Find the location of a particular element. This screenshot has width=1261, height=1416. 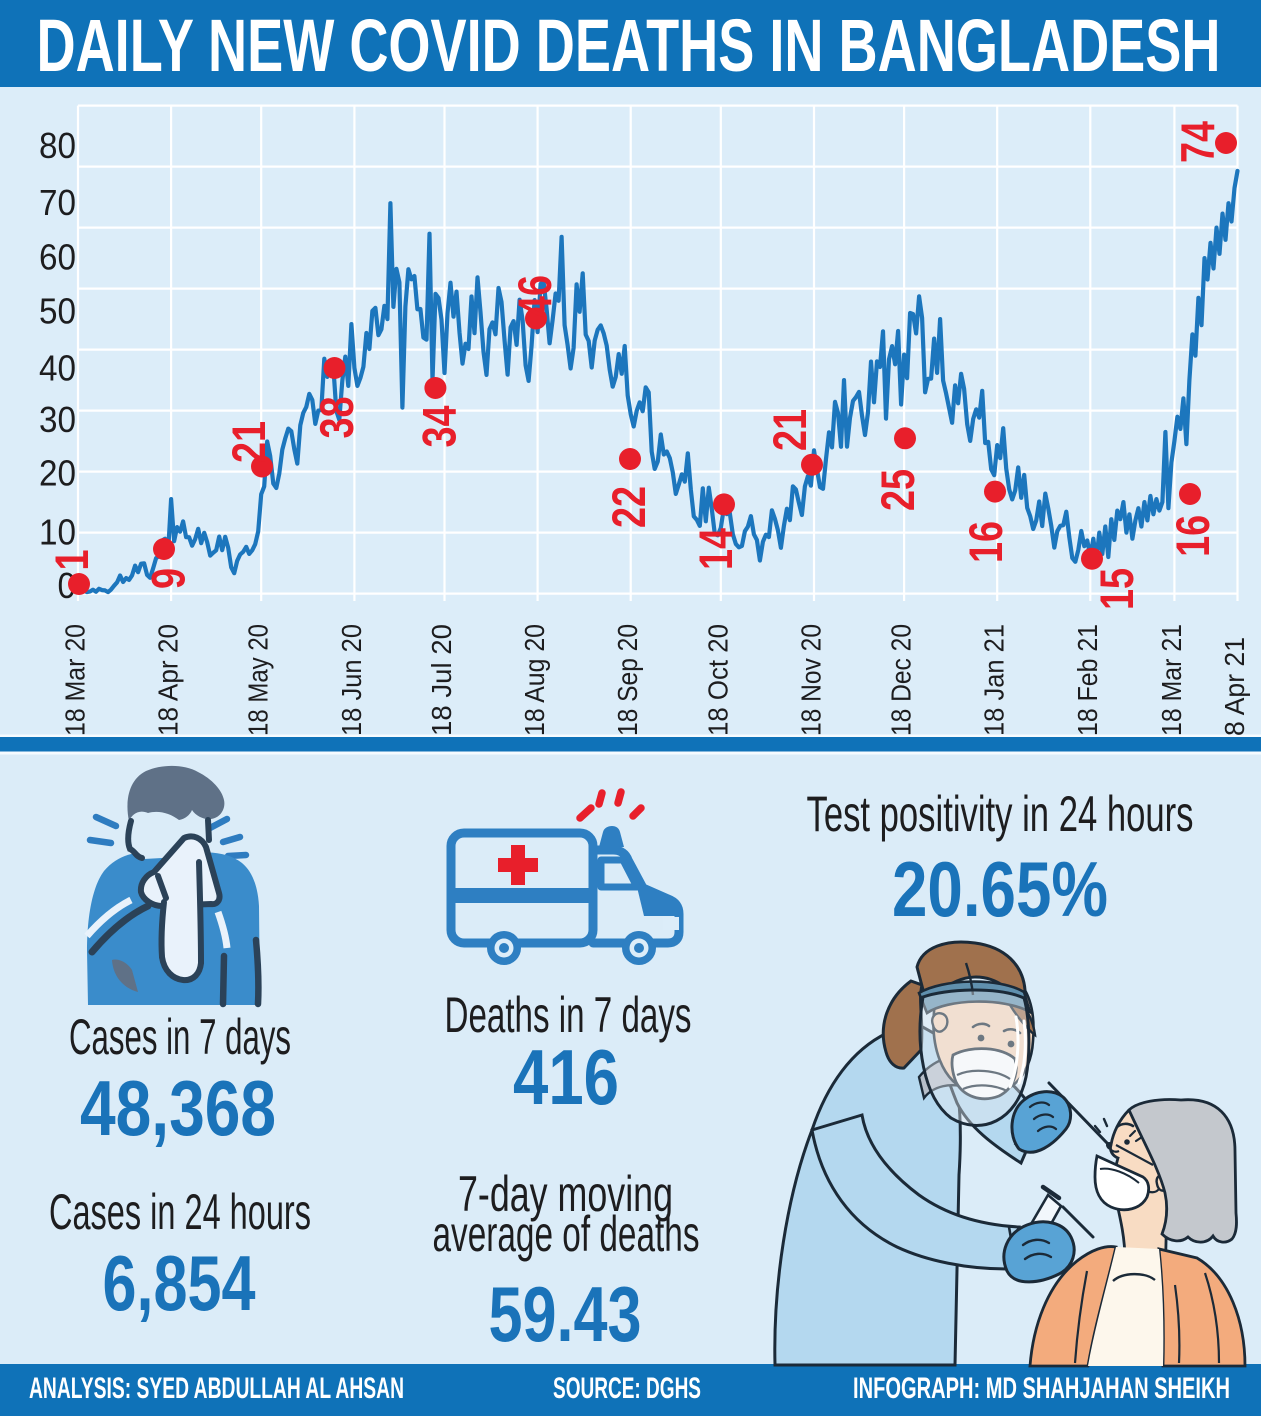

svg-text: 50 is located at coordinates (57, 311).